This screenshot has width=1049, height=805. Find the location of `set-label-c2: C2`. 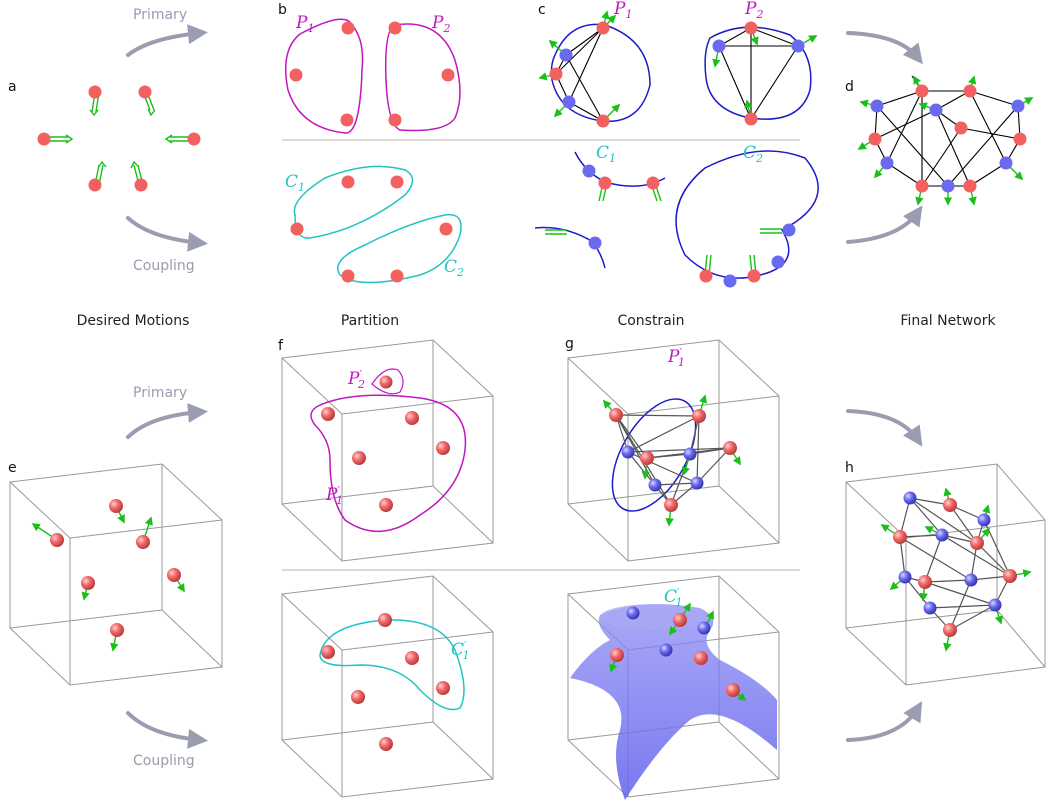

set-label-c2: C2 is located at coordinates (454, 268).